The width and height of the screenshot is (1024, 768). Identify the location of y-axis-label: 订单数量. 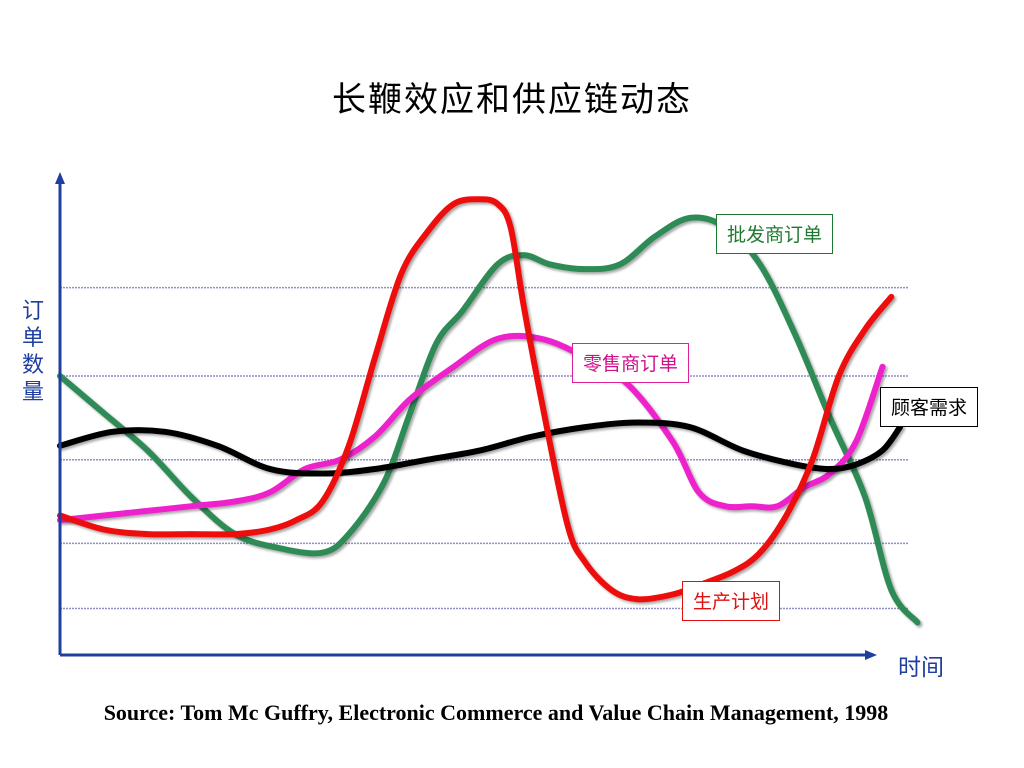
(32, 352).